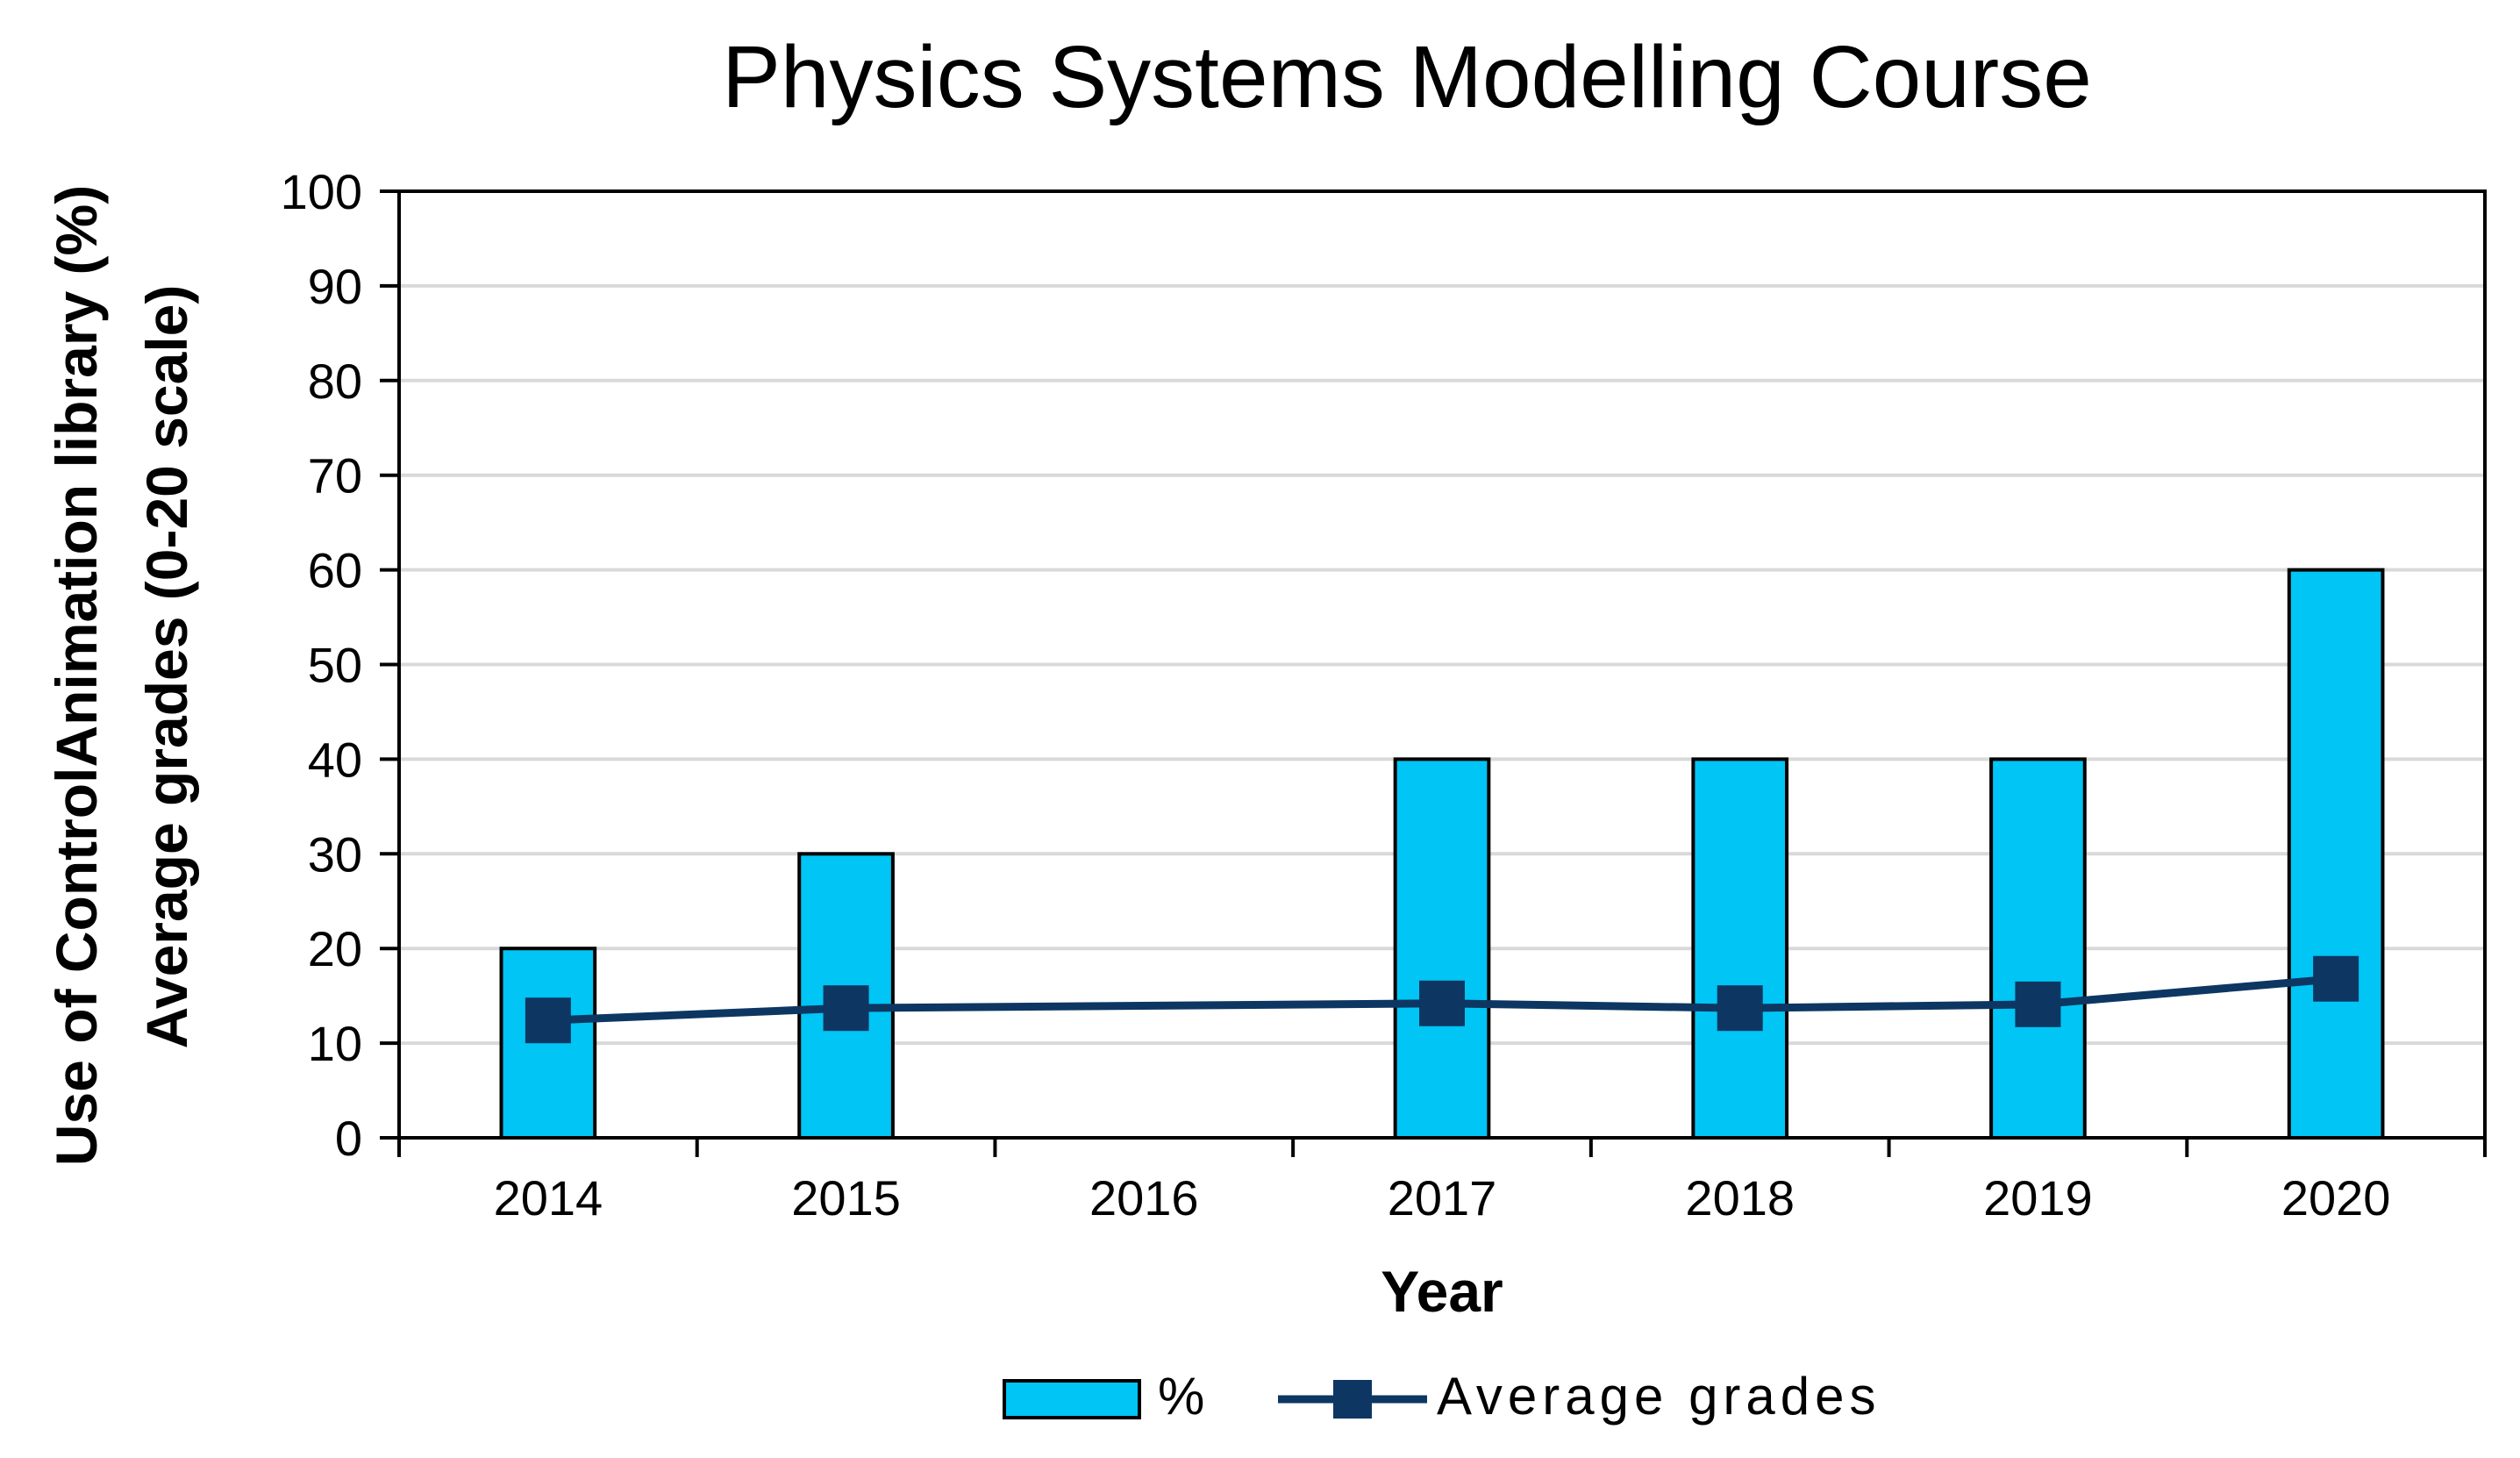 This screenshot has width=2520, height=1458. I want to click on grade-marker-2018, so click(1740, 1008).